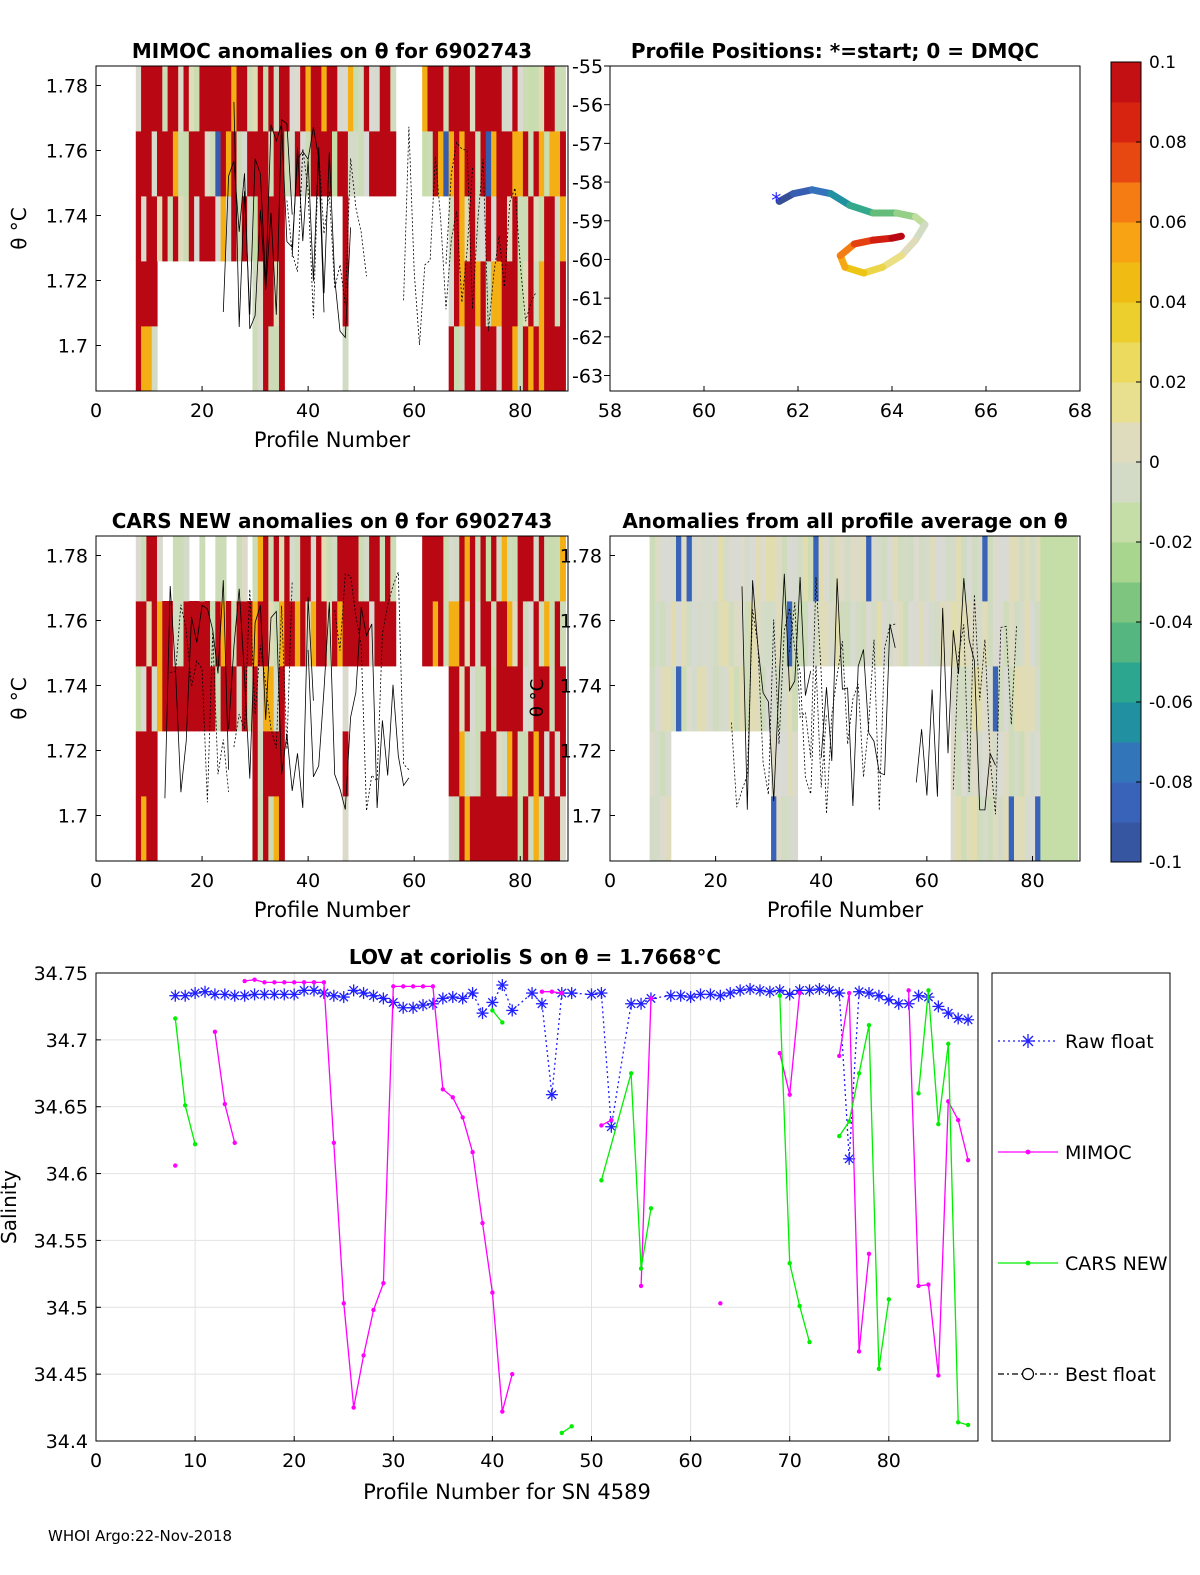 This screenshot has height=1575, width=1200. Describe the element at coordinates (1168, 303) in the screenshot. I see `colorbar-tick-label: 0.04` at that location.